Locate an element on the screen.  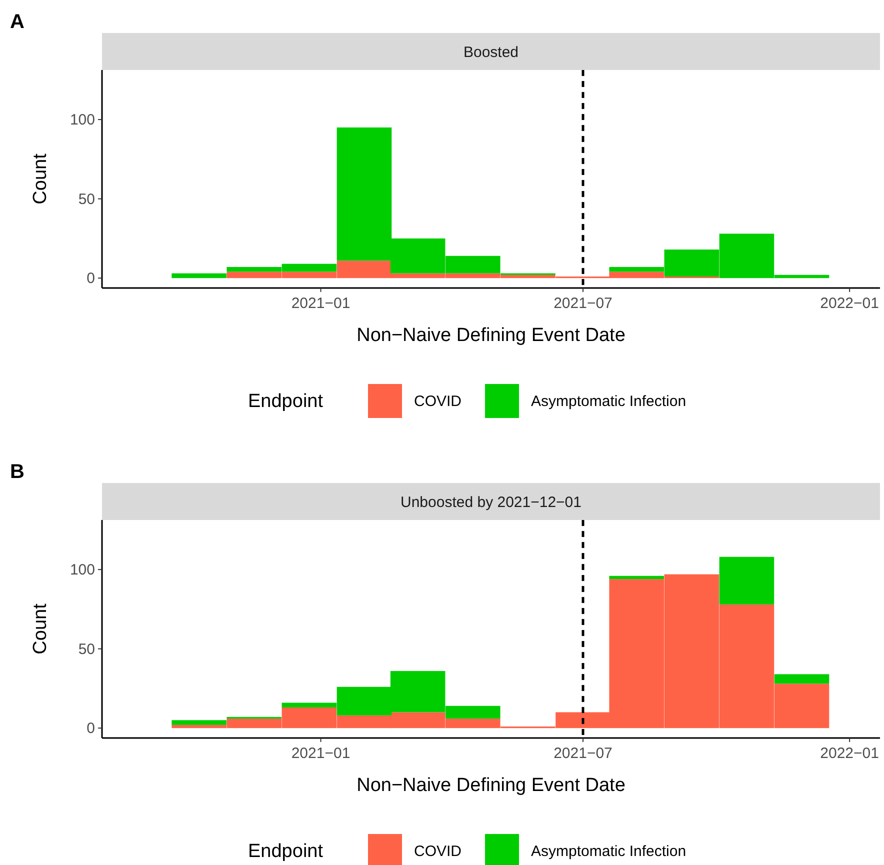
chart-title: B is located at coordinates (17, 472).